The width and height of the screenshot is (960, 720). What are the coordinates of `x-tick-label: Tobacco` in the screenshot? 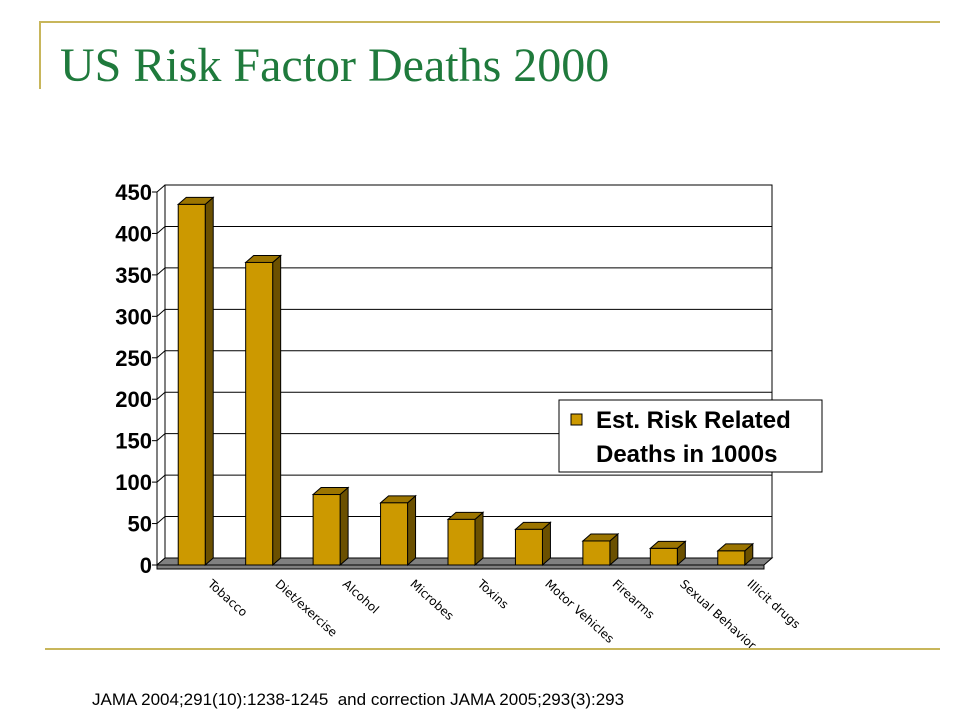 It's located at (227, 597).